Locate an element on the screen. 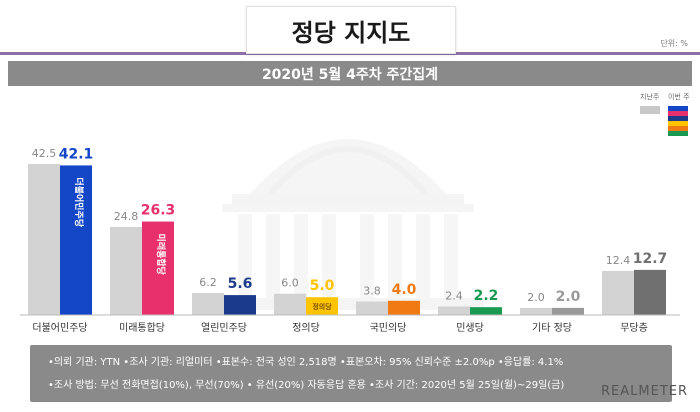 Image resolution: width=700 pixels, height=412 pixels. value-prev-3: 6.0 is located at coordinates (290, 283).